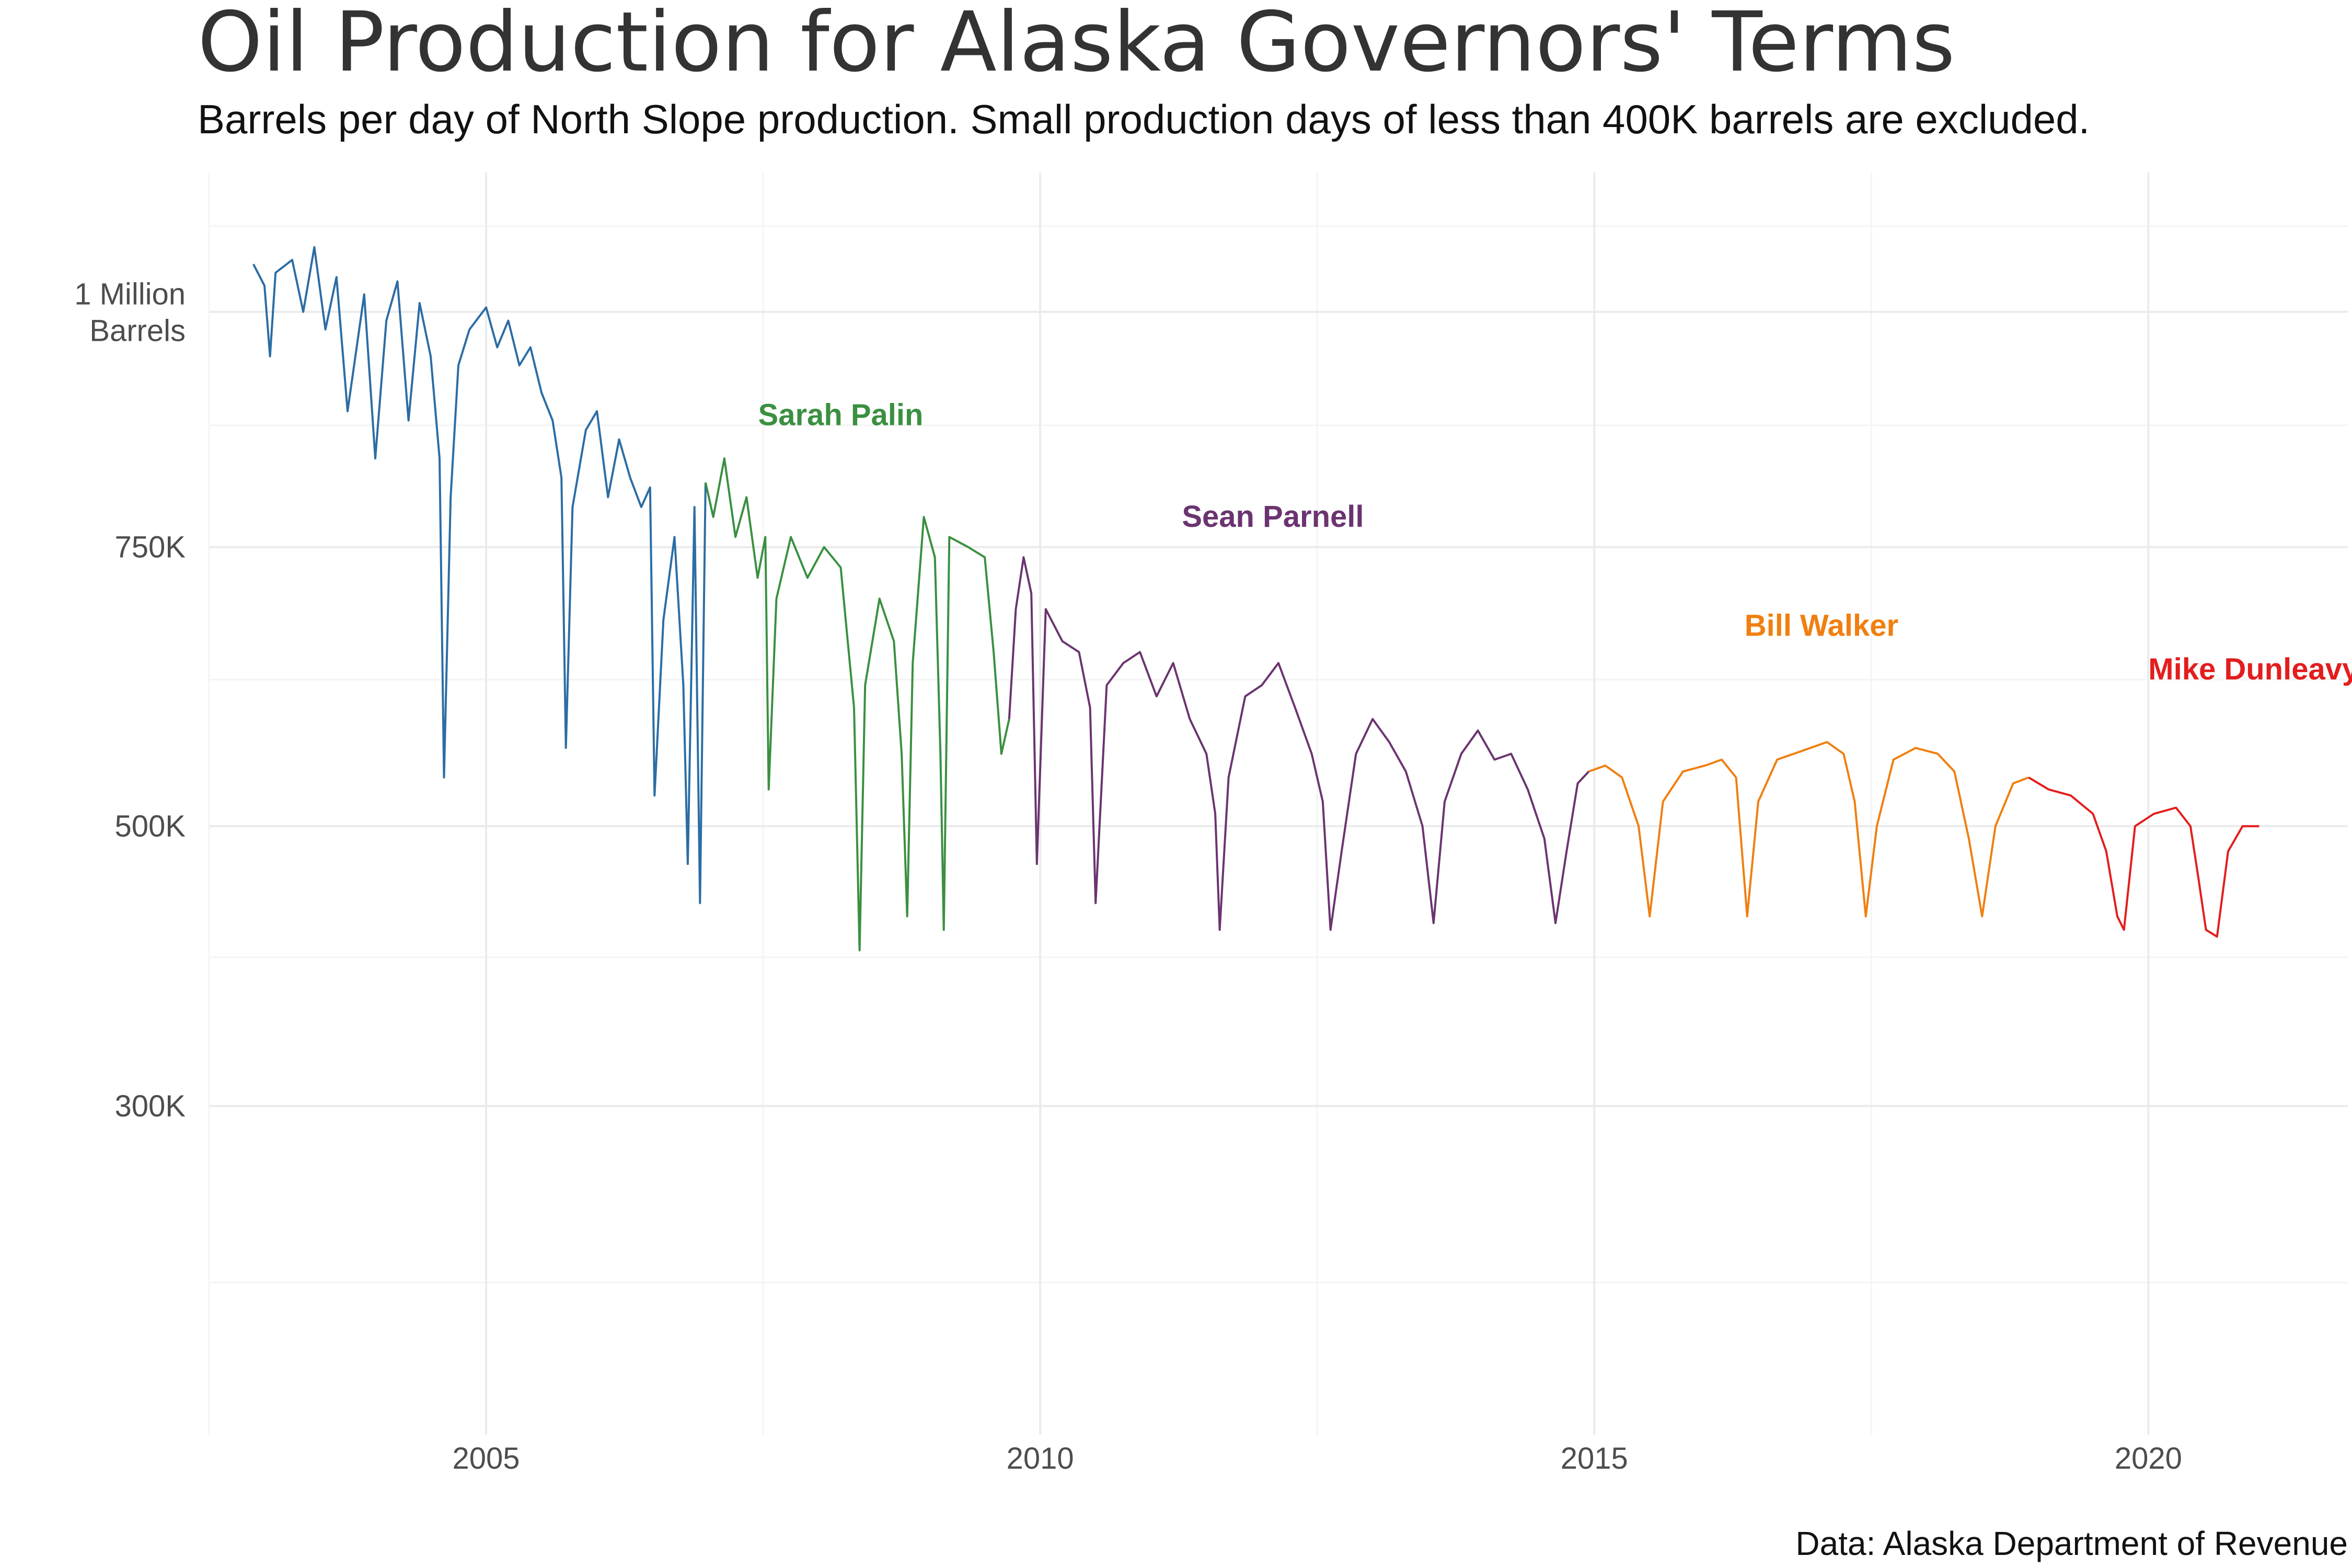 Image resolution: width=2352 pixels, height=1568 pixels. Describe the element at coordinates (2071, 1543) in the screenshot. I see `chart-caption: Data: Alaska Department of Revenue` at that location.